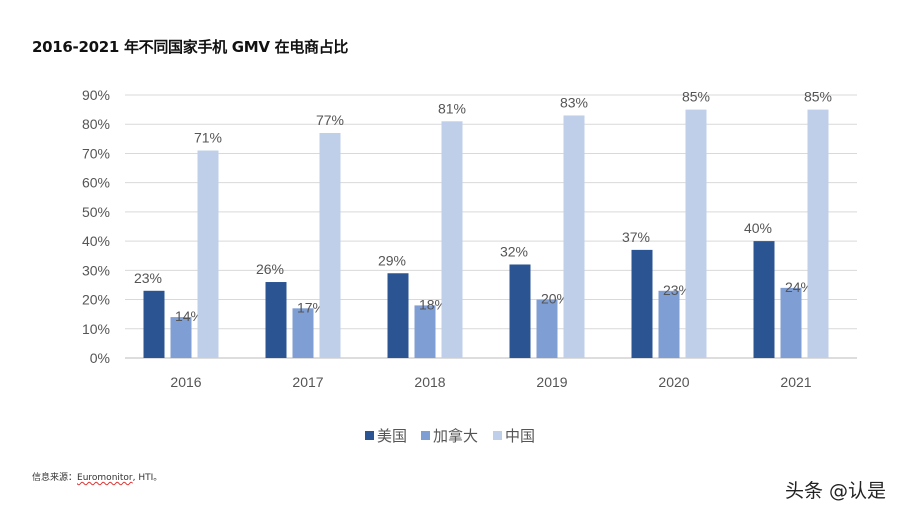 The image size is (924, 512). Describe the element at coordinates (392, 436) in the screenshot. I see `legend-label: 美国` at that location.